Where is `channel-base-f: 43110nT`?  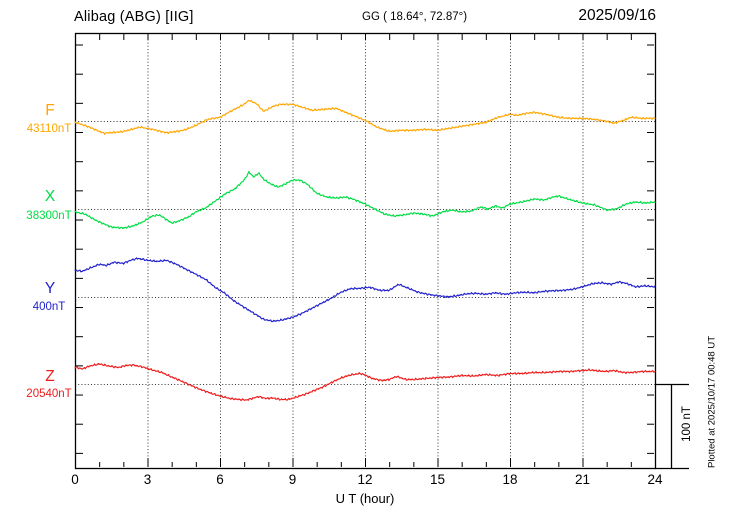
channel-base-f: 43110nT is located at coordinates (49, 129).